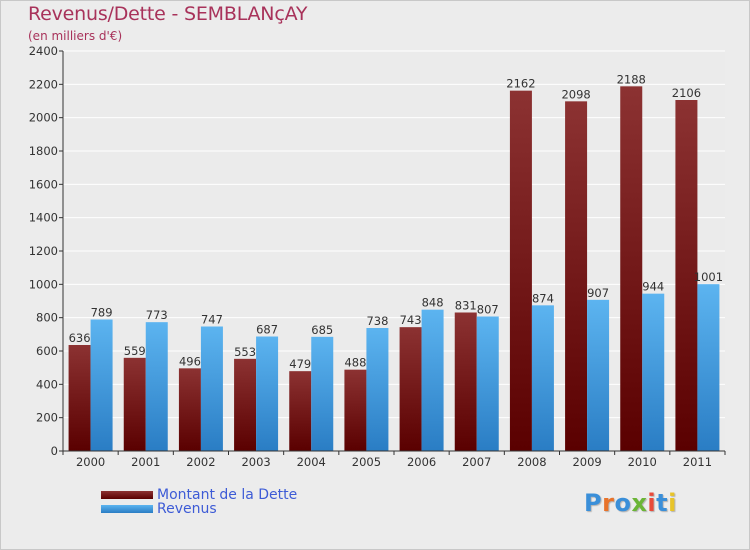 The image size is (750, 550). What do you see at coordinates (608, 503) in the screenshot?
I see `logo-letter: r` at bounding box center [608, 503].